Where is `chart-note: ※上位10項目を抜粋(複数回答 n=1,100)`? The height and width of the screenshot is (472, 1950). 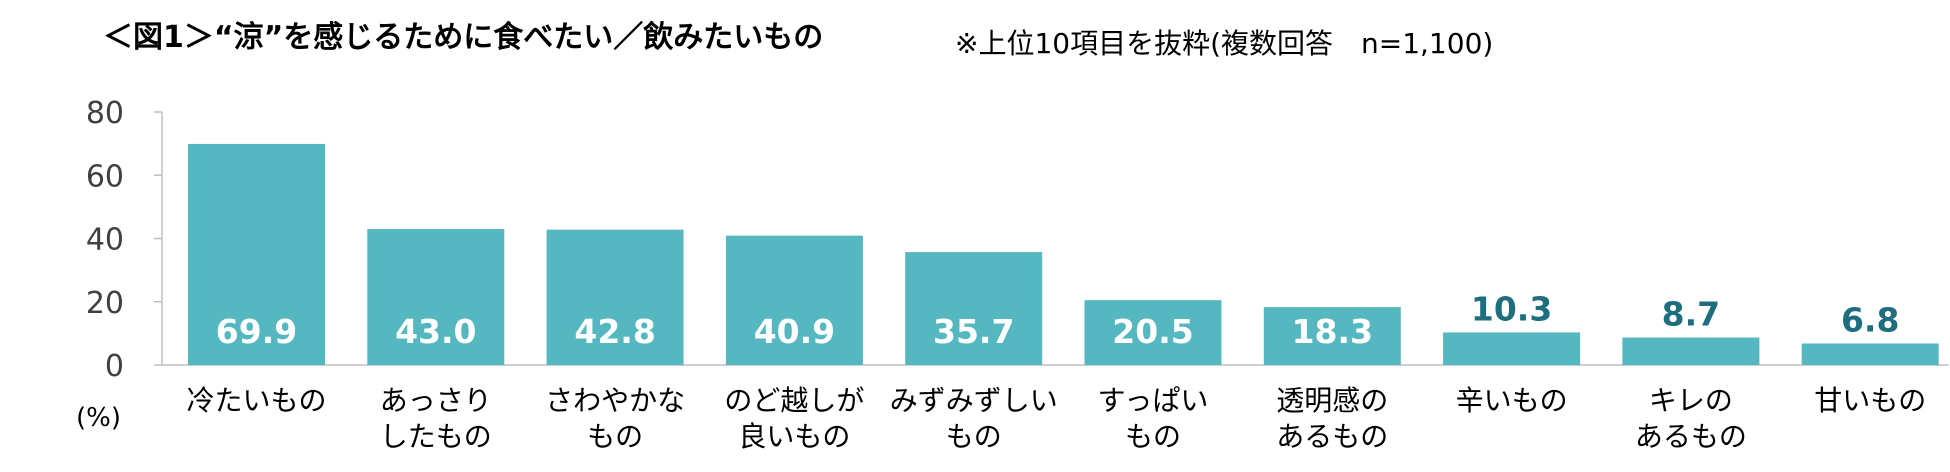
chart-note: ※上位10項目を抜粋(複数回答 n=1,100) is located at coordinates (1224, 43).